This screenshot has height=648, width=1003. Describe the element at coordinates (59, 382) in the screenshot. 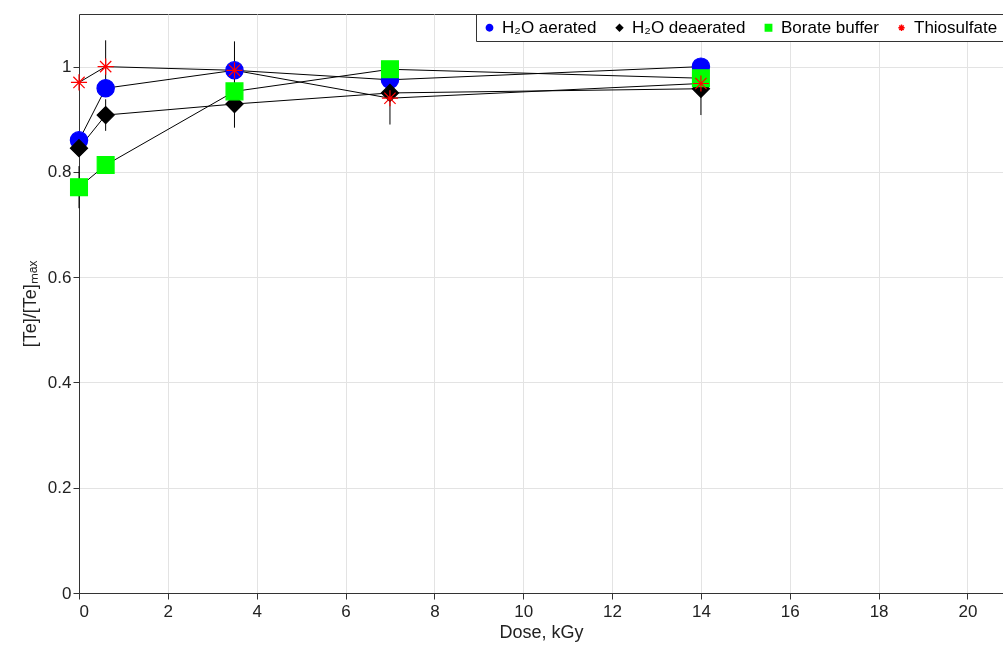

I see `y-tick-label: 0.4` at that location.